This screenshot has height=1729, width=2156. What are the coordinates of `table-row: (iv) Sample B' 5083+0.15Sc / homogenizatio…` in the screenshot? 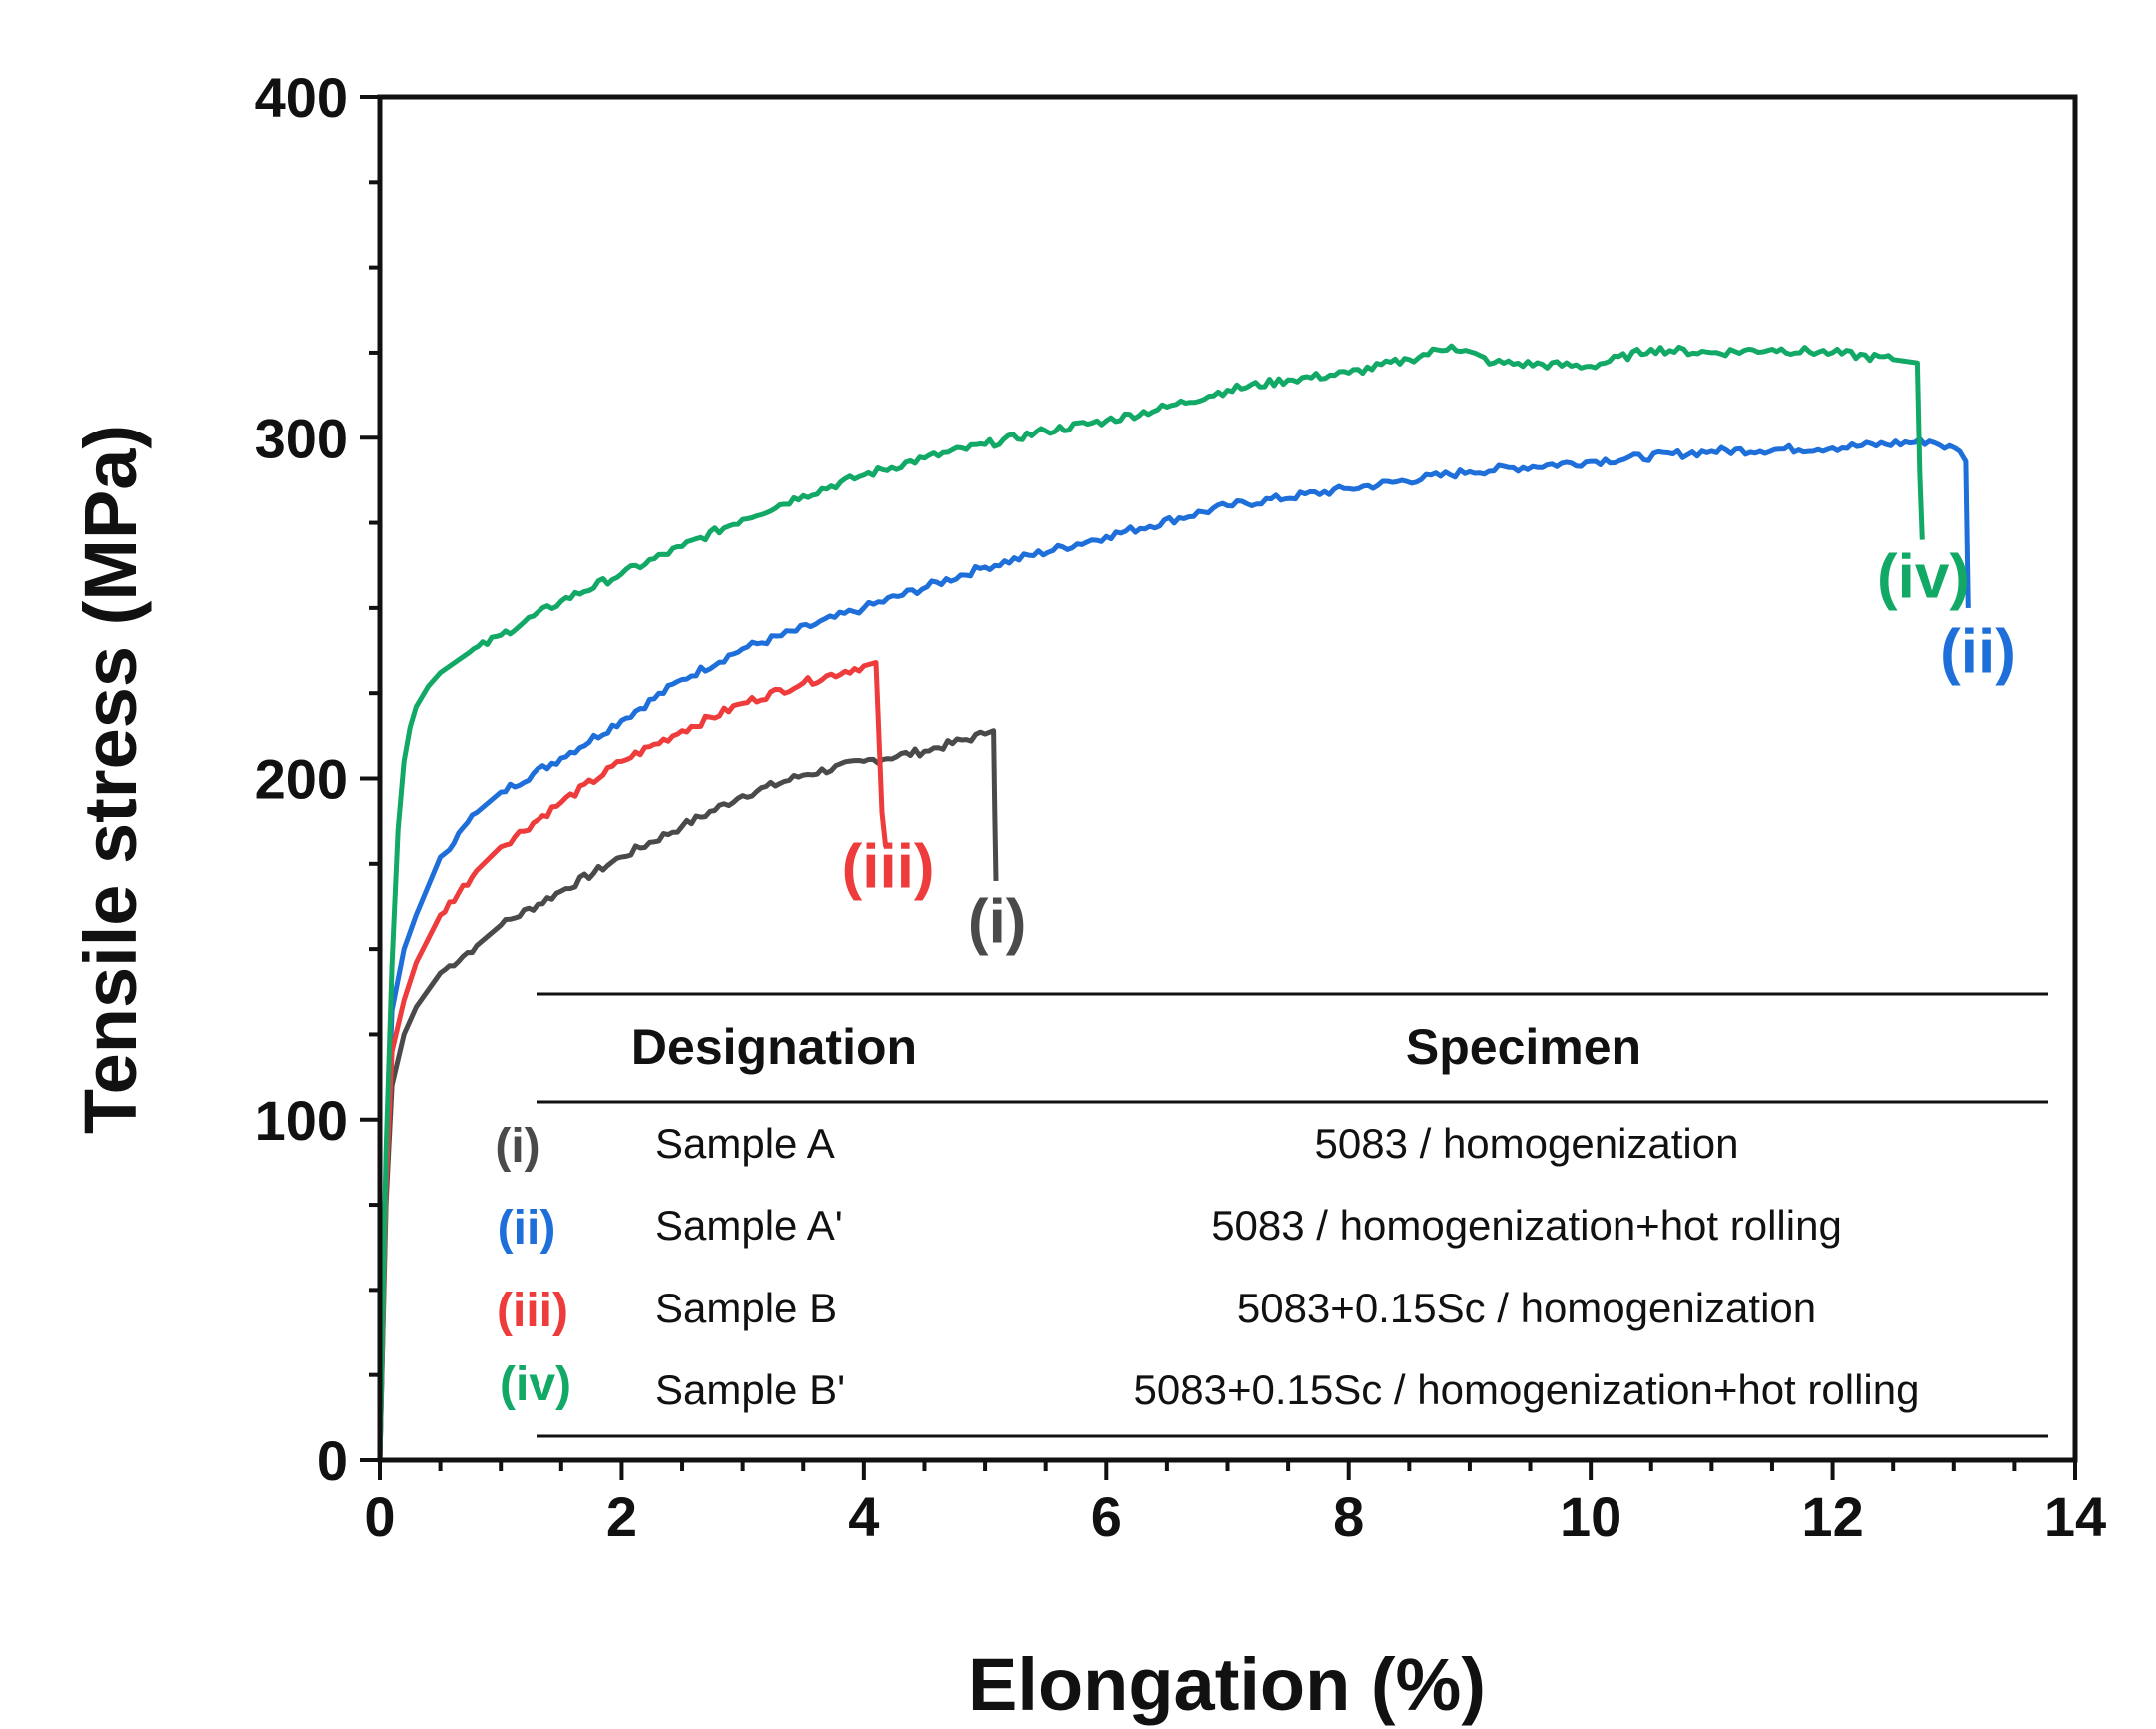 It's located at (1209, 1385).